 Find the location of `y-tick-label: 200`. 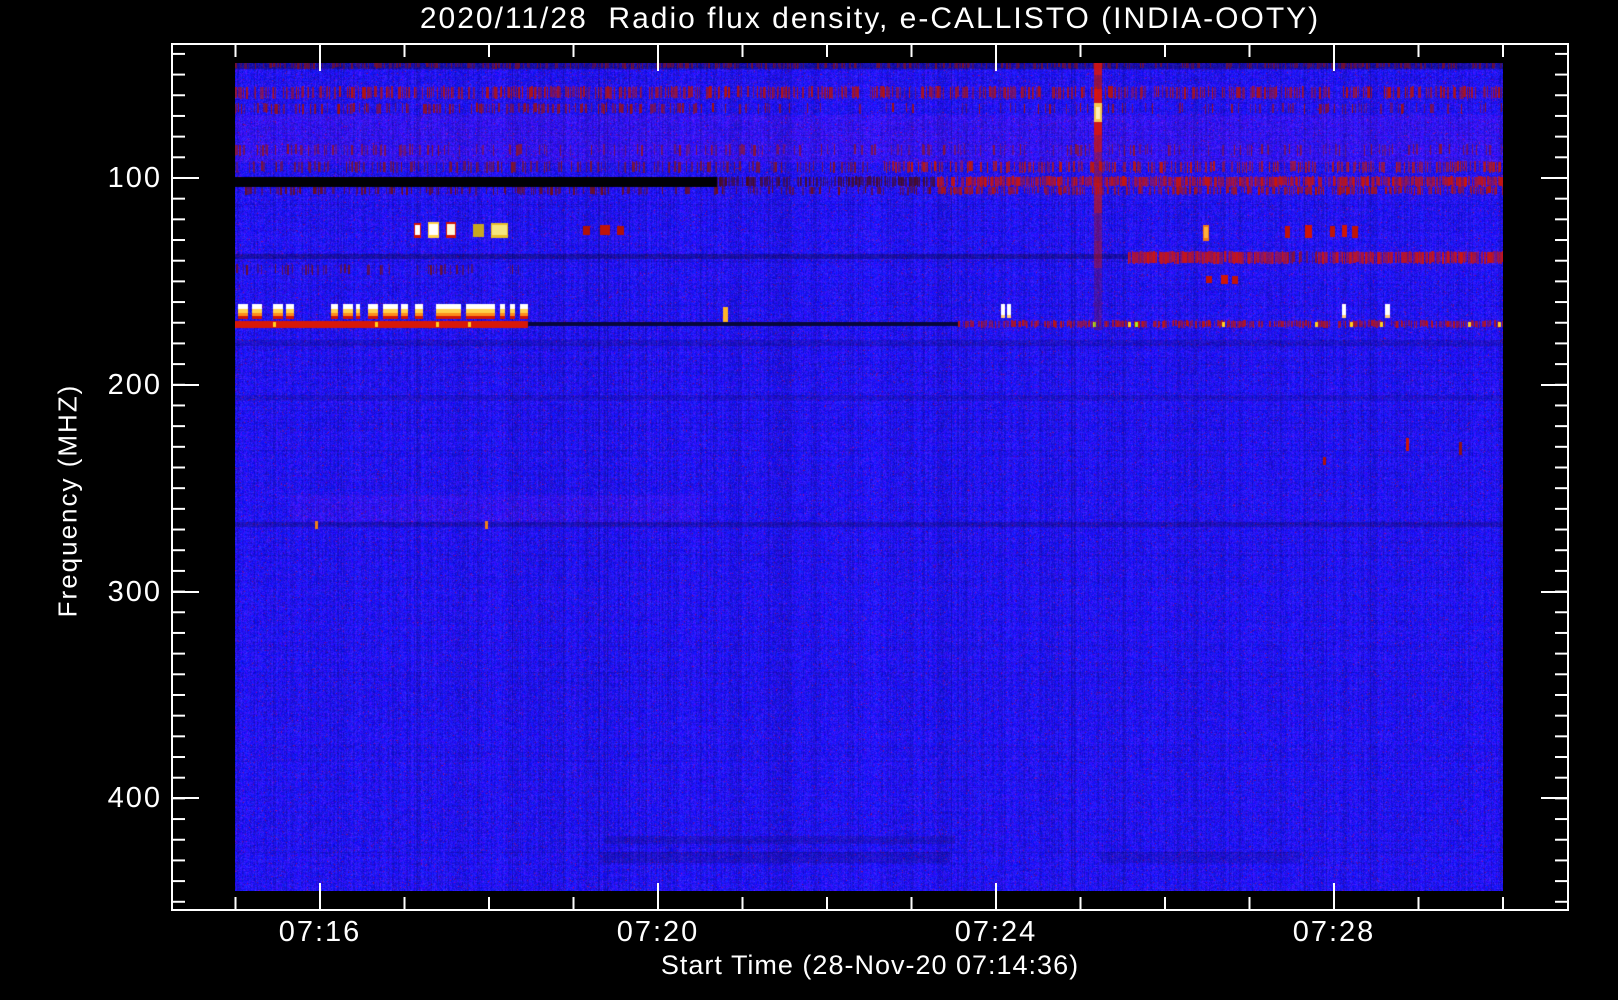

y-tick-label: 200 is located at coordinates (134, 385).